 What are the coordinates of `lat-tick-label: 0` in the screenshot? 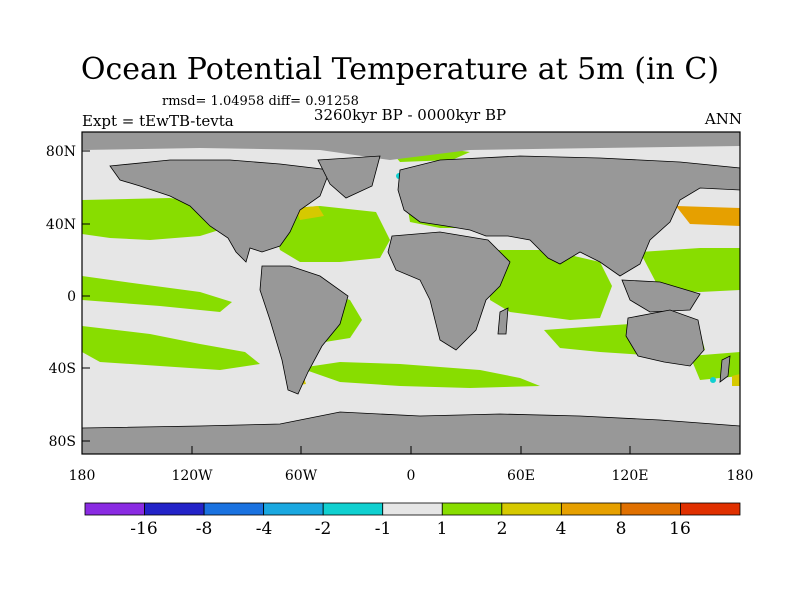 It's located at (71, 297).